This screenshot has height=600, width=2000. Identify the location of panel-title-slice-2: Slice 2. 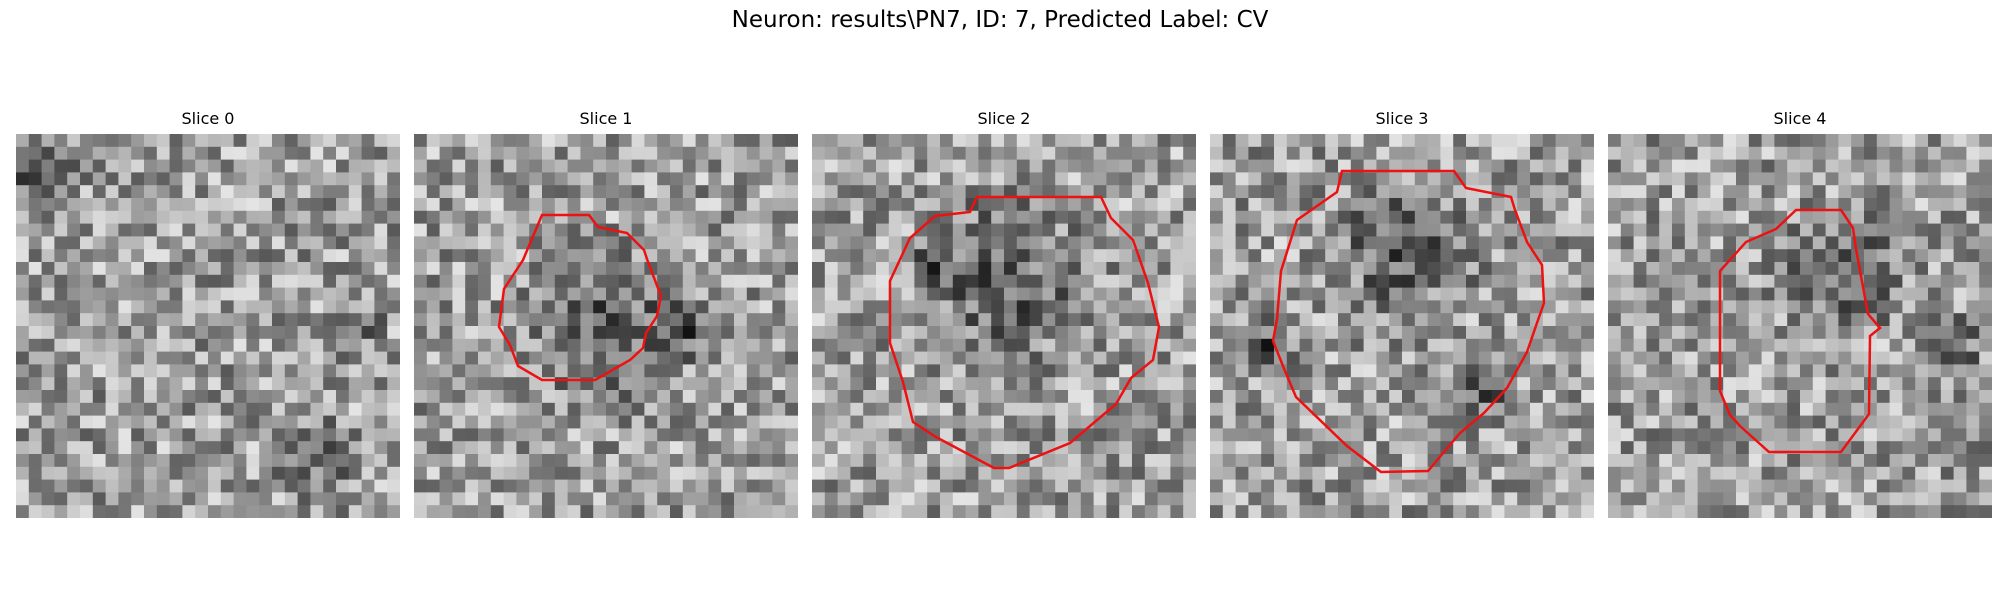
(1004, 118).